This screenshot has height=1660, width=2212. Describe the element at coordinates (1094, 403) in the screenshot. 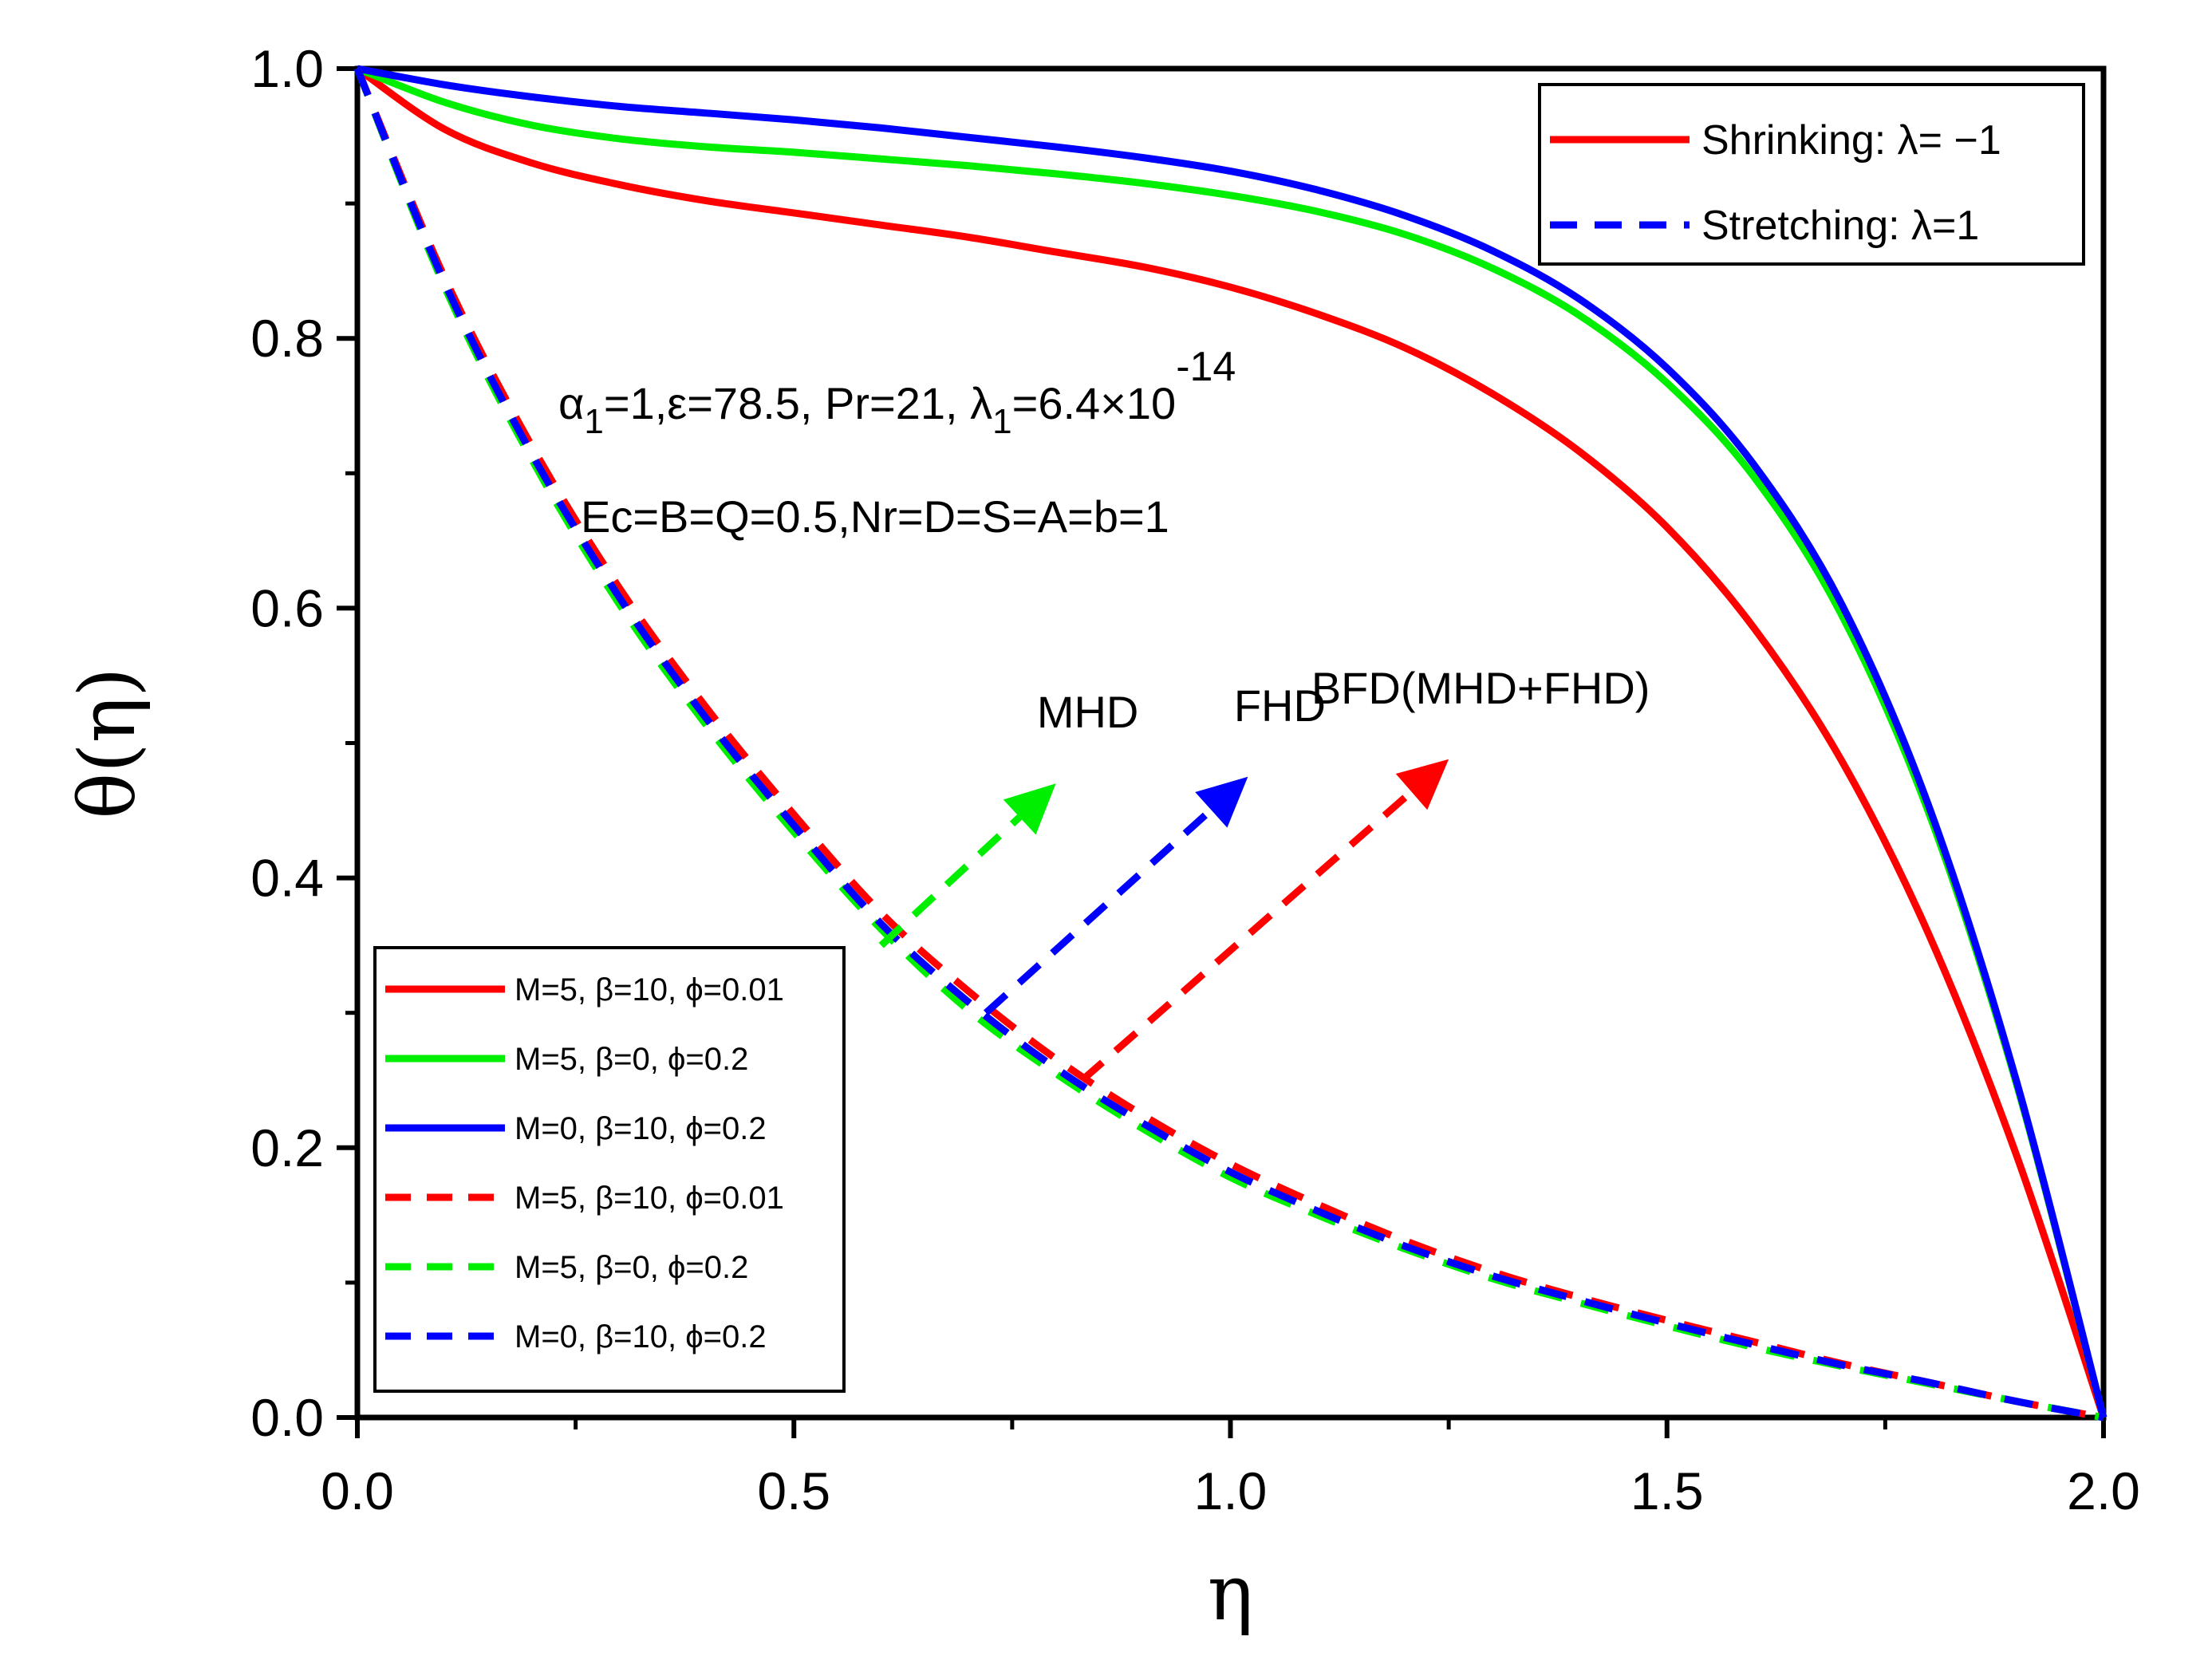

I see `params-part-2: =6.4×10` at that location.